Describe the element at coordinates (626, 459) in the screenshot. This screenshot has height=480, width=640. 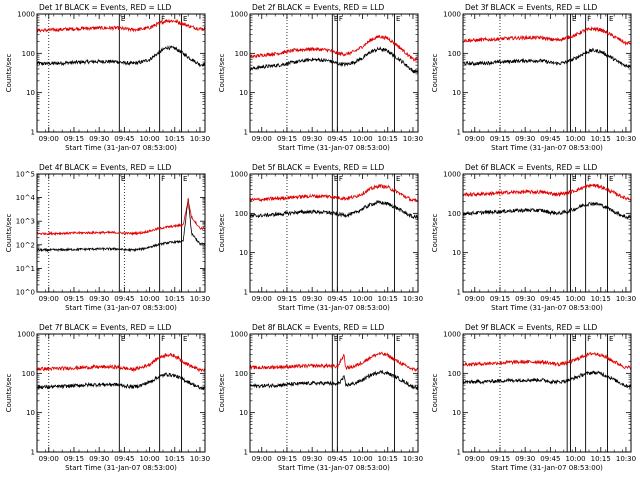
I see `x-tick-label: 10:30` at that location.